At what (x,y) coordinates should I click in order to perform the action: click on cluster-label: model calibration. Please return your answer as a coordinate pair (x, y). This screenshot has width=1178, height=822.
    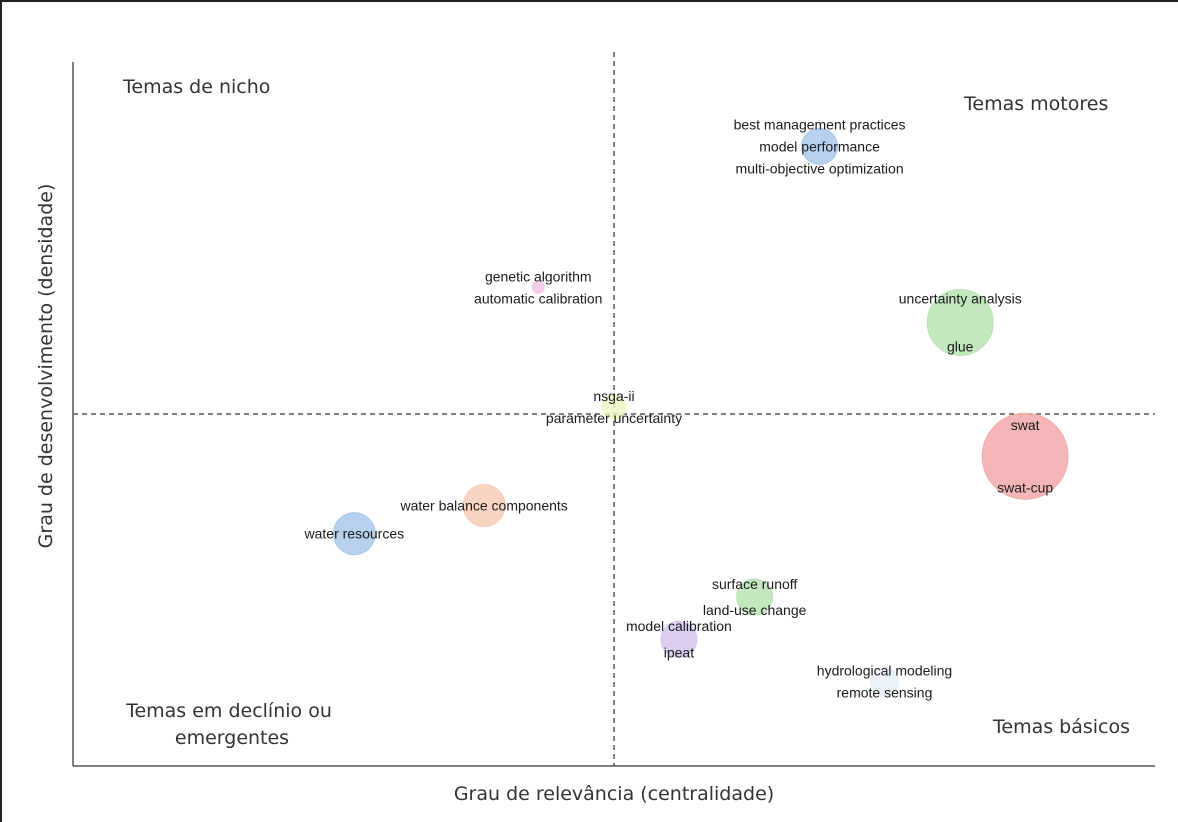
    Looking at the image, I should click on (679, 626).